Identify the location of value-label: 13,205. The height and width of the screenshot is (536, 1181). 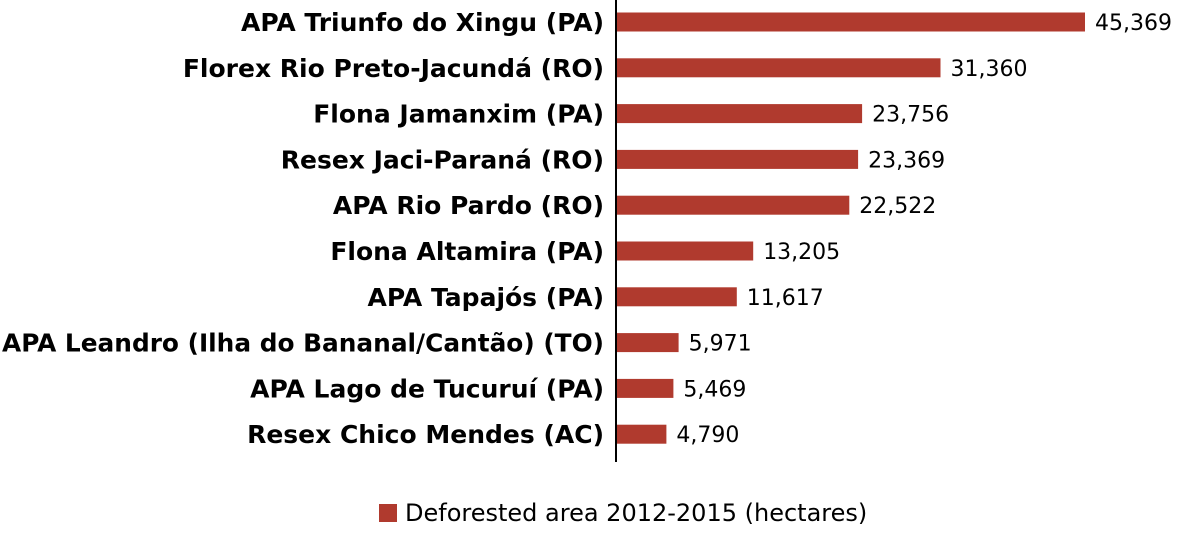
(801, 252).